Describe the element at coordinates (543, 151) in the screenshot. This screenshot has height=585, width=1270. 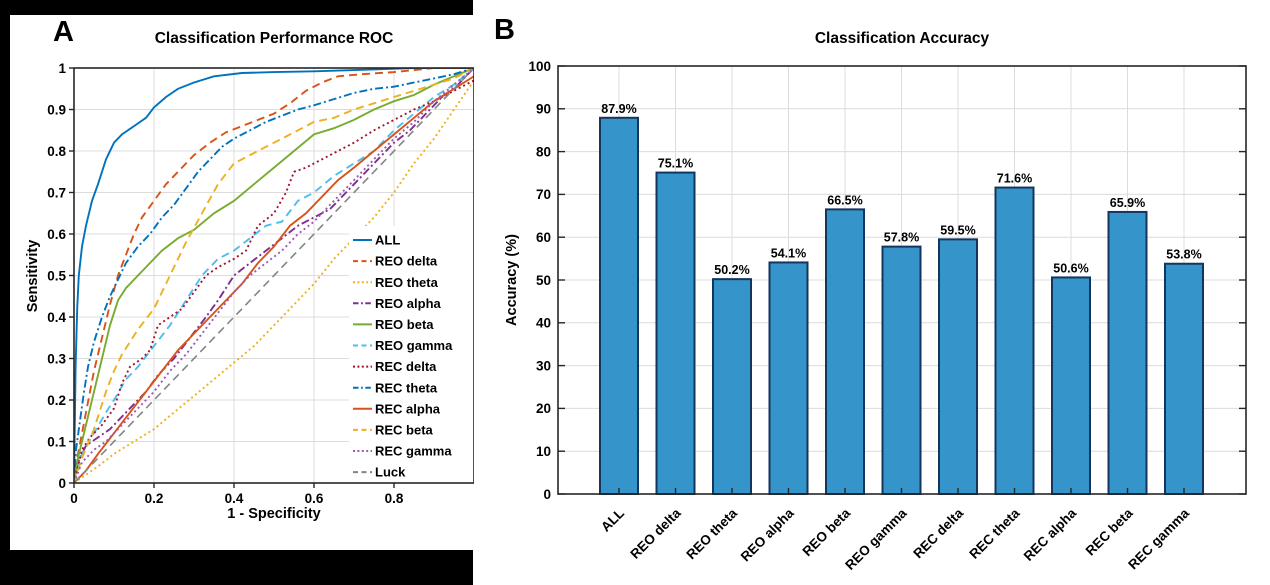
I see `bar-y-tick-label: 80` at that location.